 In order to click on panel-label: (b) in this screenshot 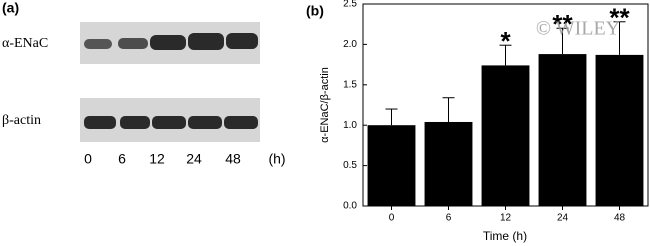, I will do `click(315, 11)`.